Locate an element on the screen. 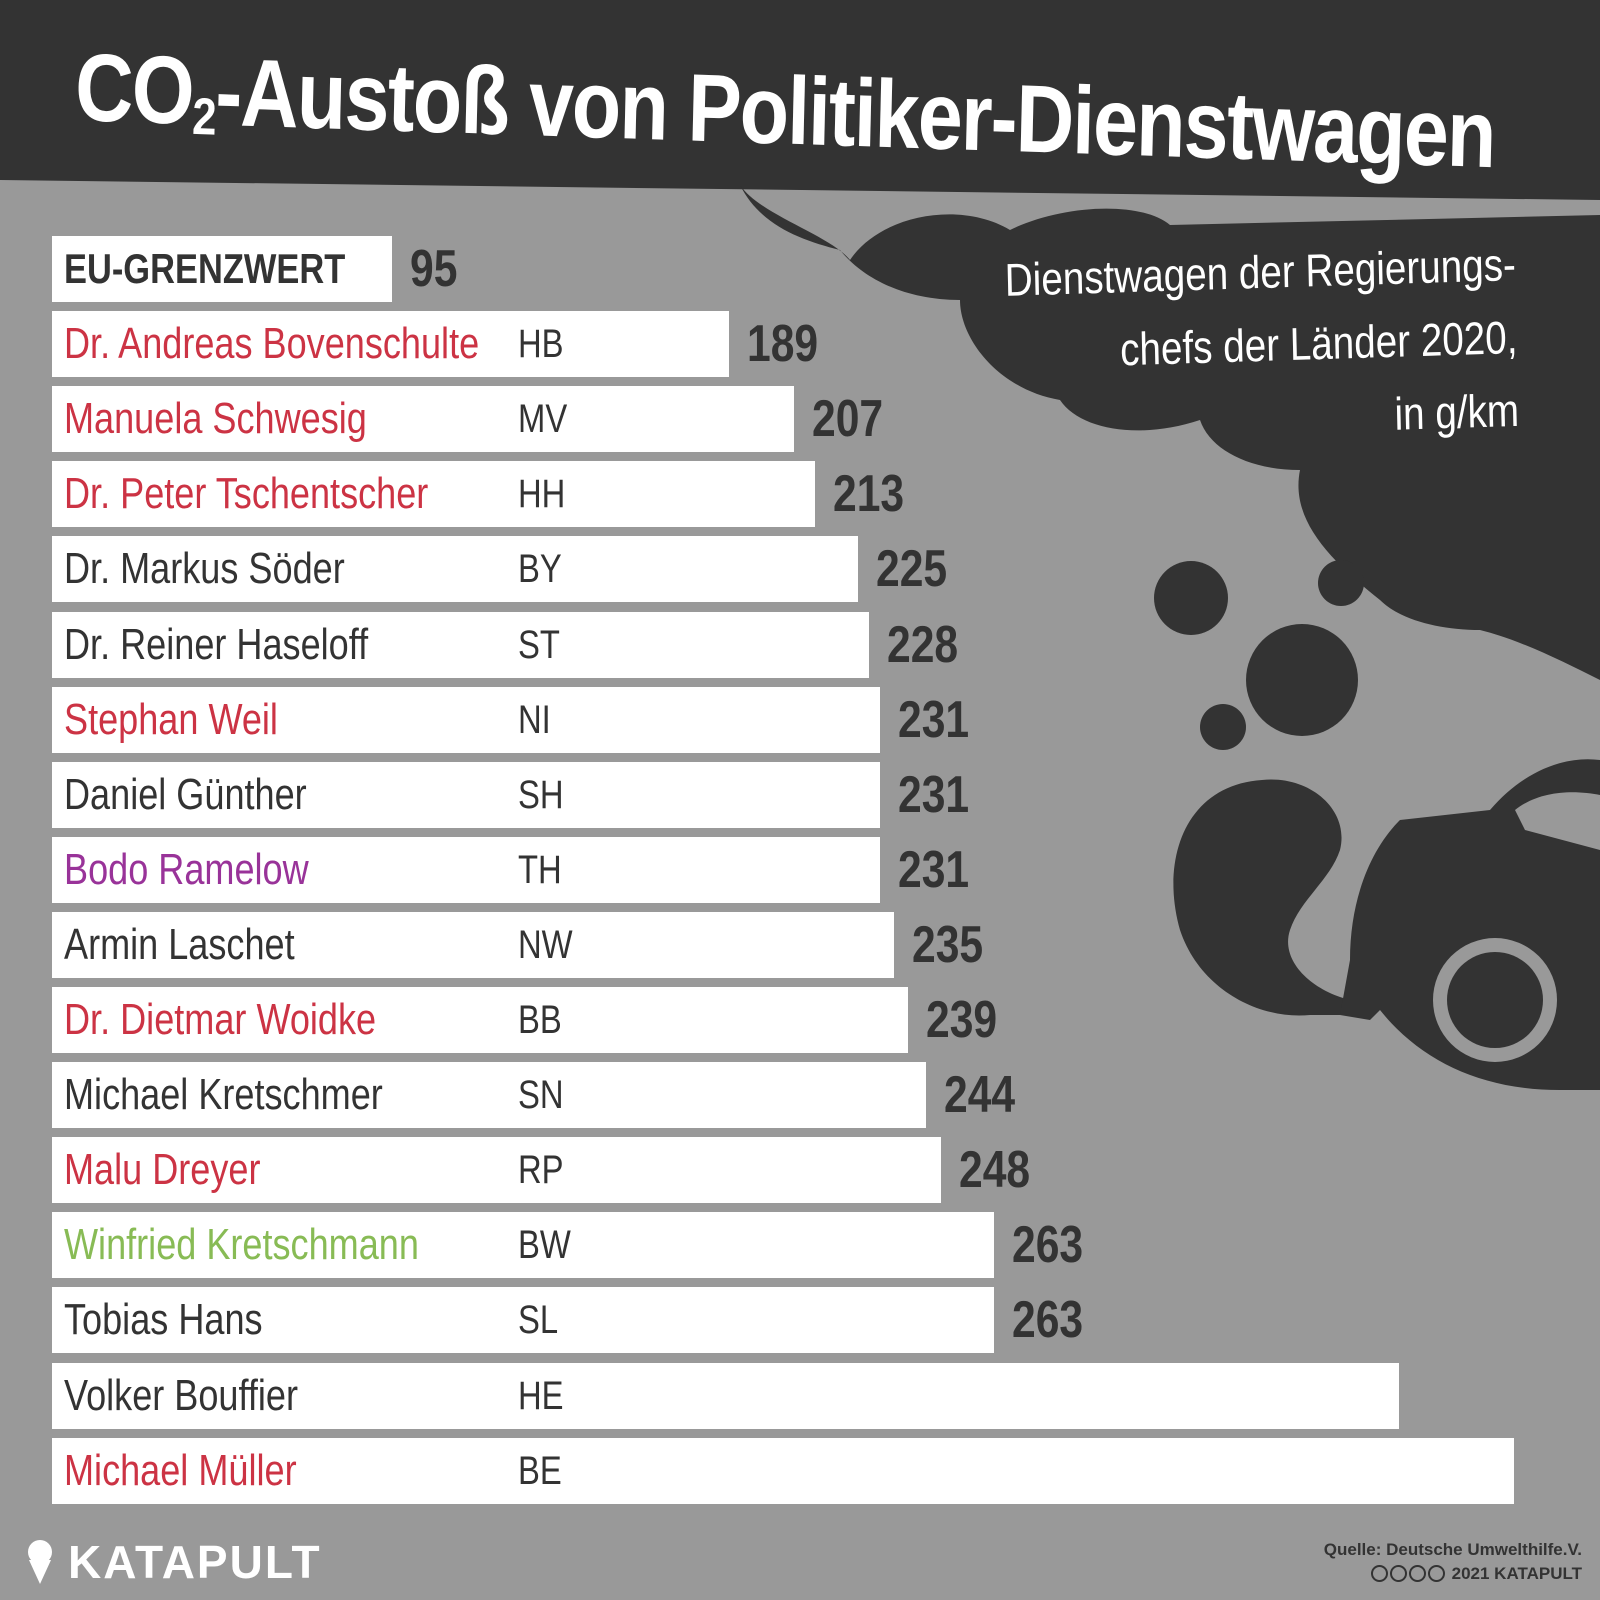 The width and height of the screenshot is (1600, 1600). value-label: 207 is located at coordinates (847, 419).